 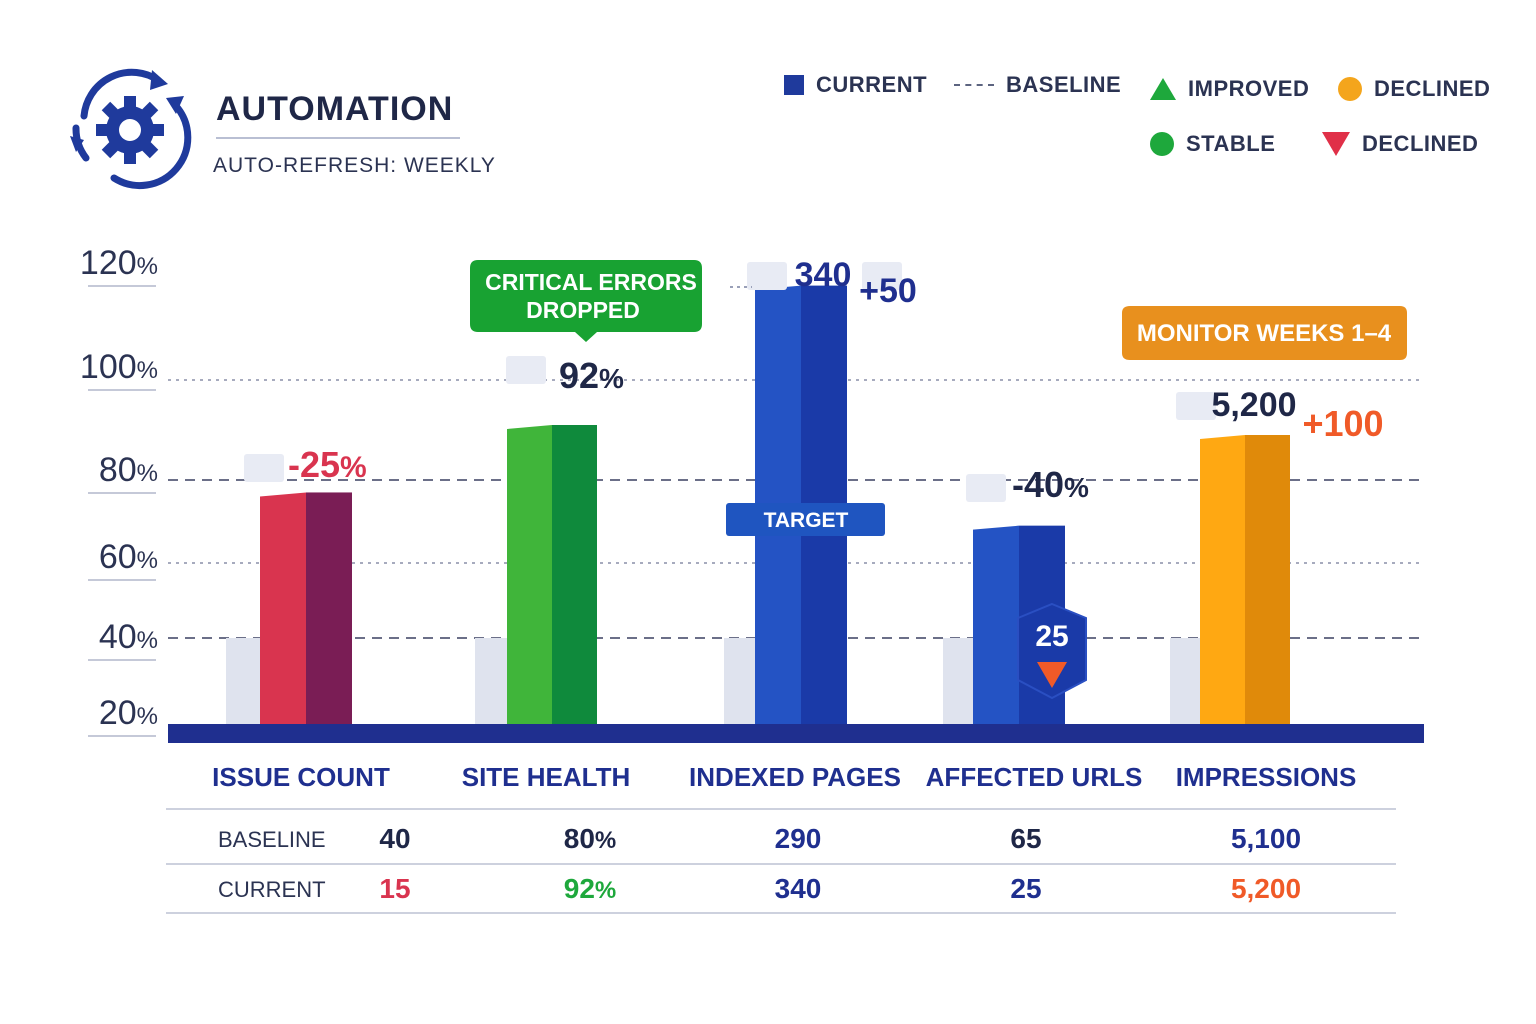 I want to click on target-tag, so click(x=805, y=519).